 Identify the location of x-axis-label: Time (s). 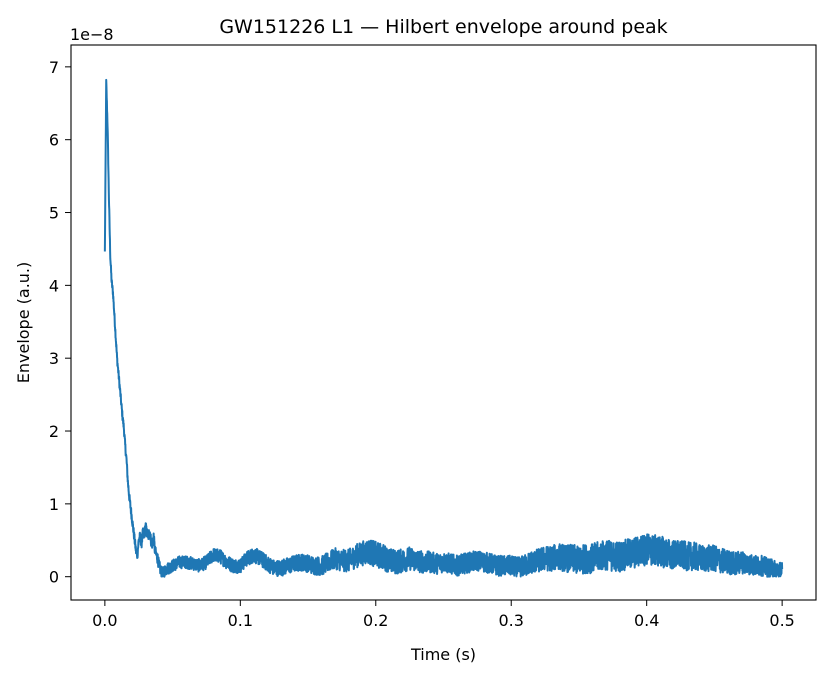
(443, 654).